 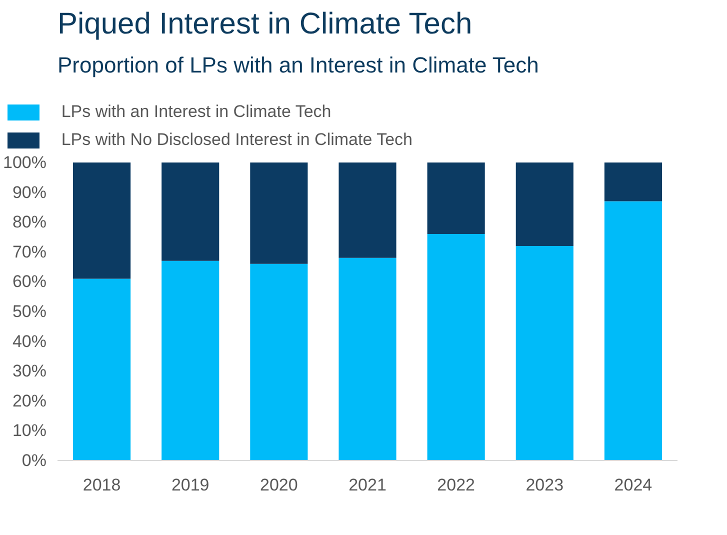 What do you see at coordinates (545, 485) in the screenshot?
I see `x-tick-label: 2023` at bounding box center [545, 485].